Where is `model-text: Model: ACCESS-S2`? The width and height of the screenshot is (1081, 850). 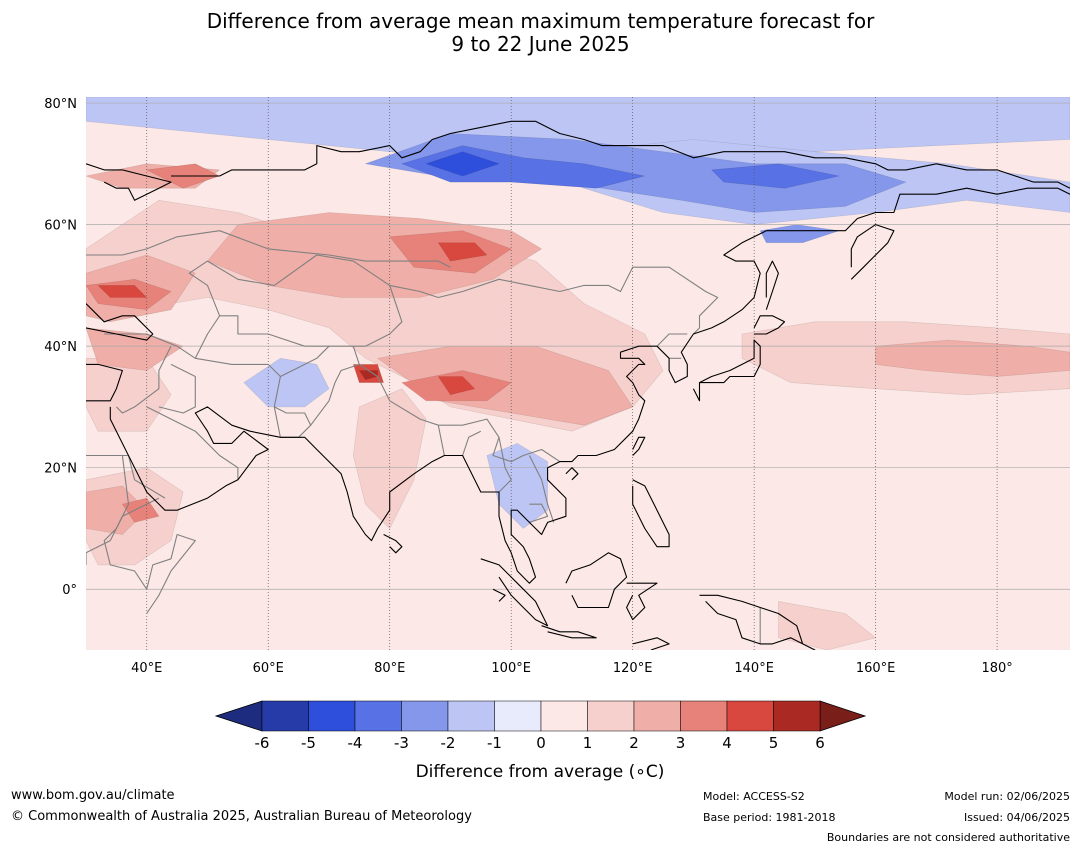
model-text: Model: ACCESS-S2 is located at coordinates (754, 796).